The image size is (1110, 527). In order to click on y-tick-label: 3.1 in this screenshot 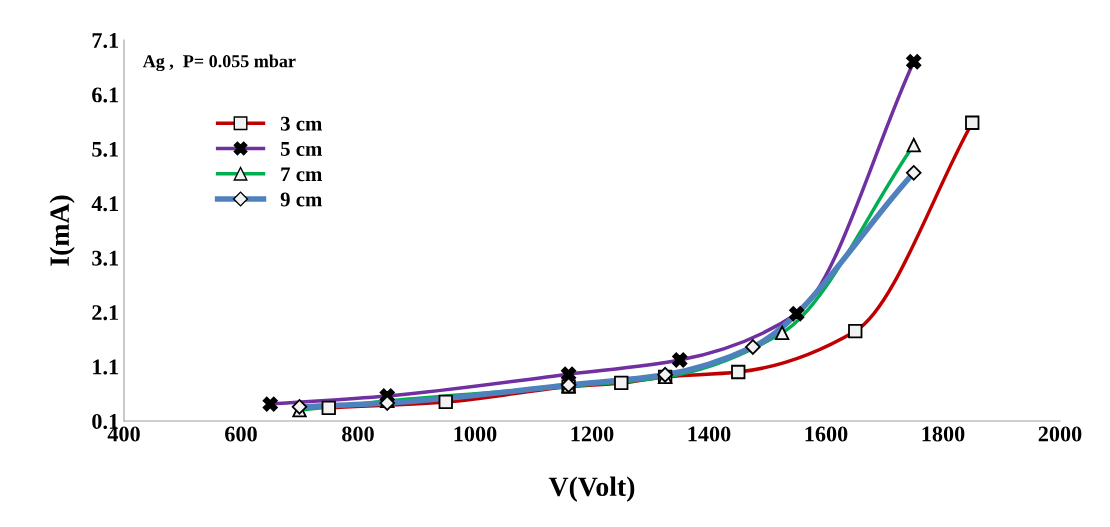, I will do `click(105, 258)`.